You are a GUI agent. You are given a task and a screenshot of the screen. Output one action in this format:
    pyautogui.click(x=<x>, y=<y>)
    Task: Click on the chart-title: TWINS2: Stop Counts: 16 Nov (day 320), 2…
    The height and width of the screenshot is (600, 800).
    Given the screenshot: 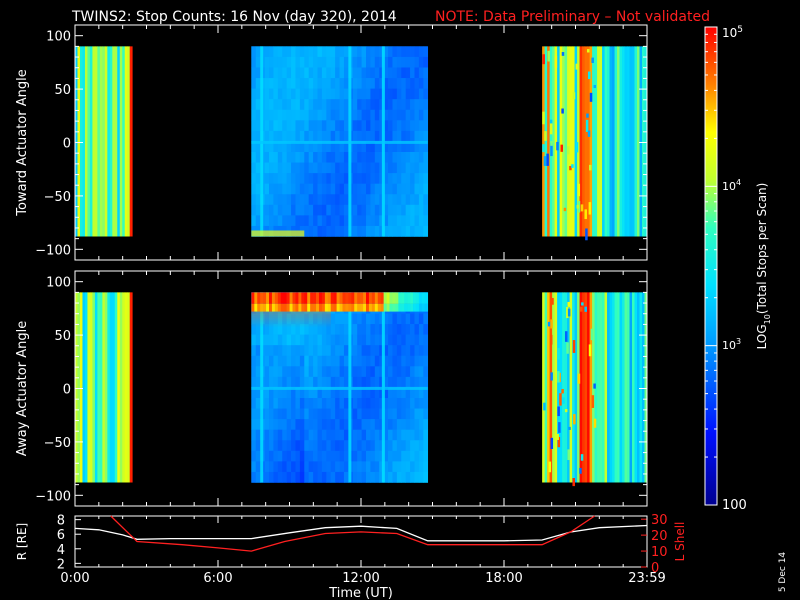 What is the action you would take?
    pyautogui.click(x=234, y=17)
    